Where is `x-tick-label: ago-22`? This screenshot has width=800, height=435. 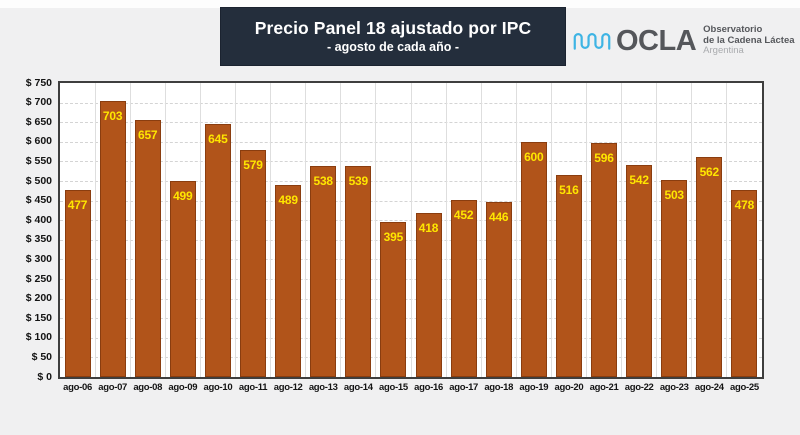 x-tick-label: ago-22 is located at coordinates (639, 387).